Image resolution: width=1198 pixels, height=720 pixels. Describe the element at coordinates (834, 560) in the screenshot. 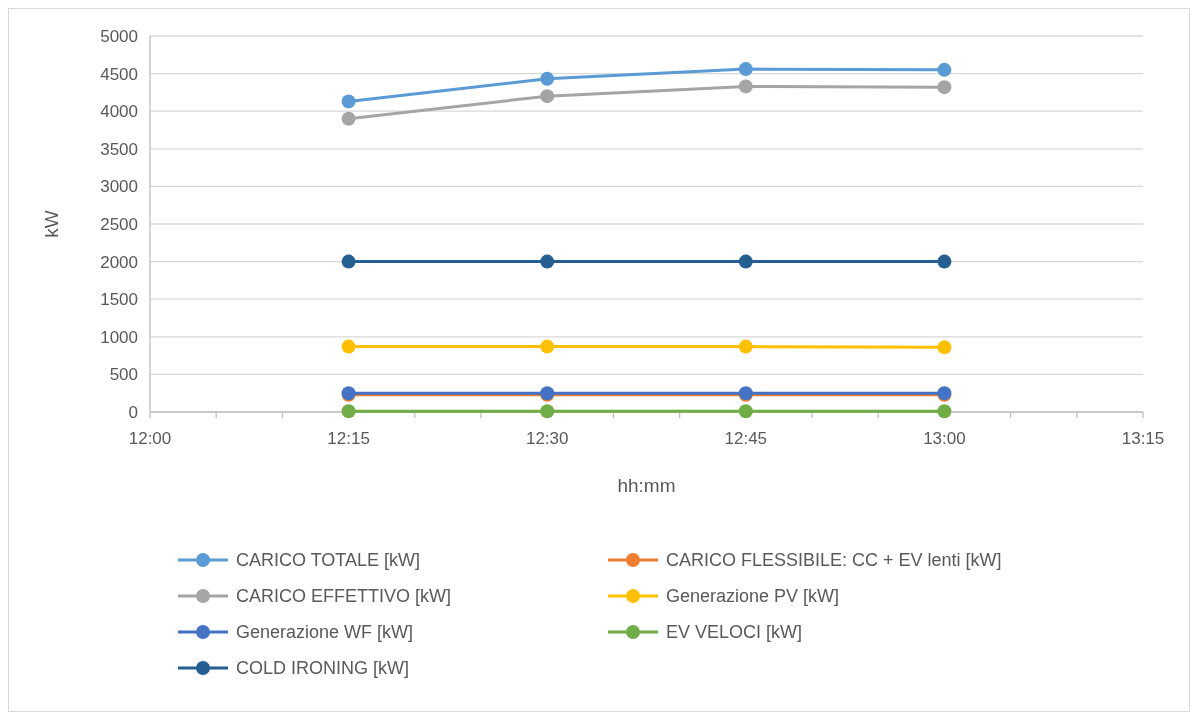

I see `legend-label: CARICO FLESSIBILE: CC + EV lenti [kW]` at that location.